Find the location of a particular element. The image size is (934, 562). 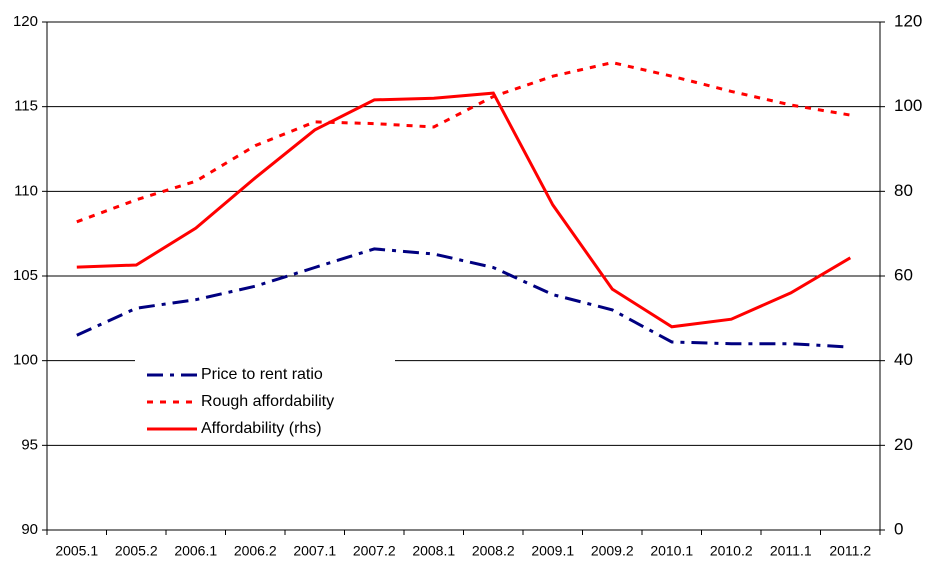

legend-label: Rough affordability is located at coordinates (267, 401).